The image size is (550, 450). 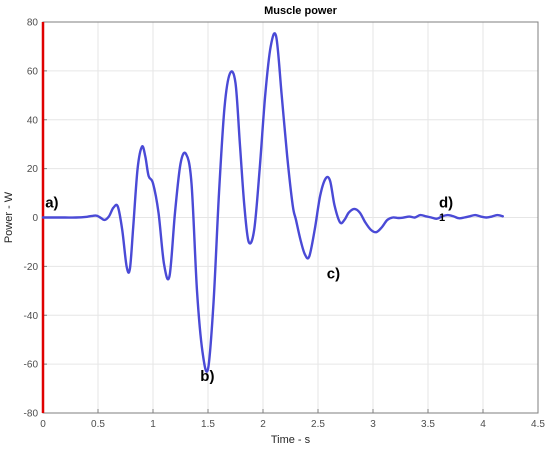 What do you see at coordinates (446, 203) in the screenshot?
I see `annotation-label: d)` at bounding box center [446, 203].